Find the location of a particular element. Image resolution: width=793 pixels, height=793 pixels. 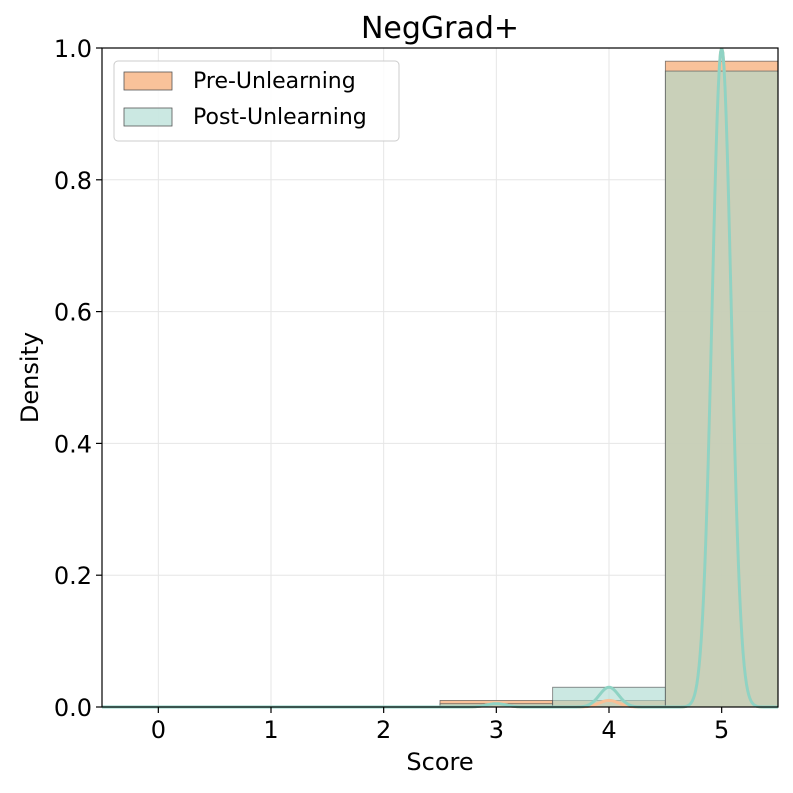

legend-box is located at coordinates (256, 101).